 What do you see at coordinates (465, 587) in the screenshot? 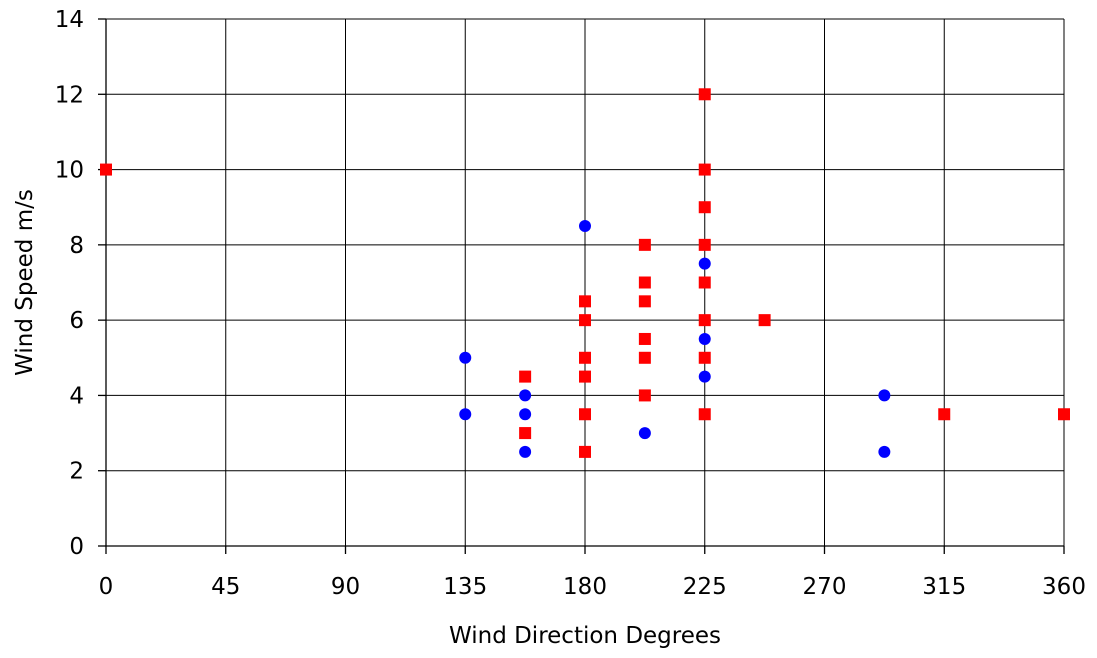
I see `x-tick-label: 135` at bounding box center [465, 587].